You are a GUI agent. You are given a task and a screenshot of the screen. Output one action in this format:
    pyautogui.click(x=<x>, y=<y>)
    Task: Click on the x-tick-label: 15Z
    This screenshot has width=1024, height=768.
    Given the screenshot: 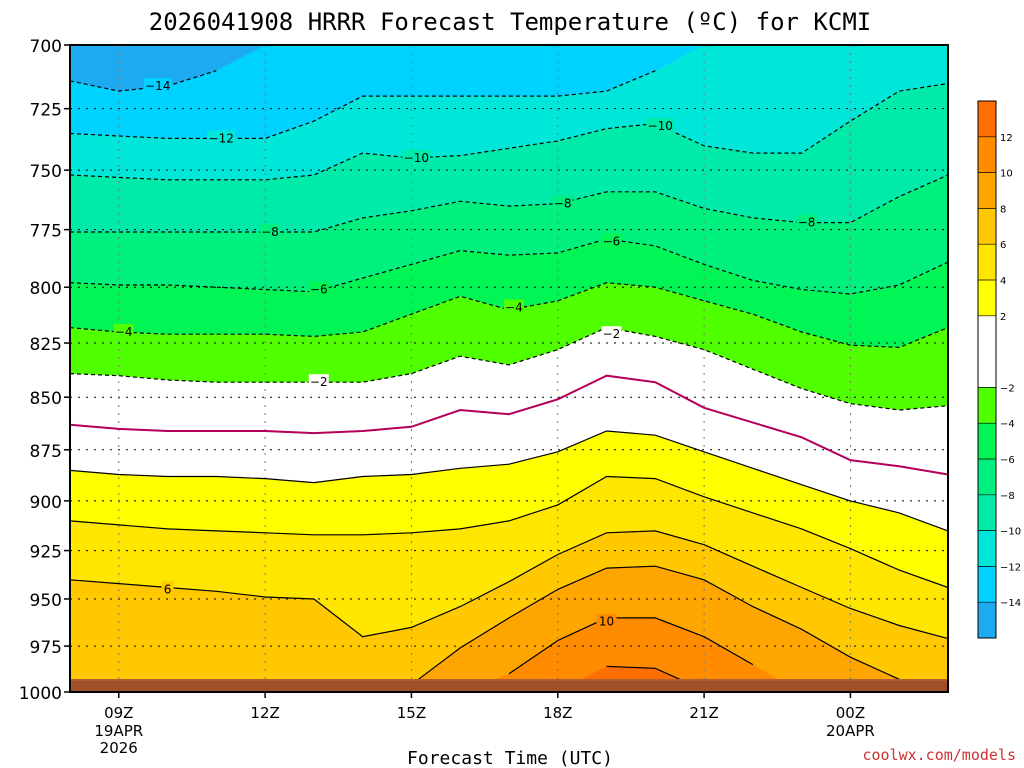 What is the action you would take?
    pyautogui.click(x=411, y=713)
    